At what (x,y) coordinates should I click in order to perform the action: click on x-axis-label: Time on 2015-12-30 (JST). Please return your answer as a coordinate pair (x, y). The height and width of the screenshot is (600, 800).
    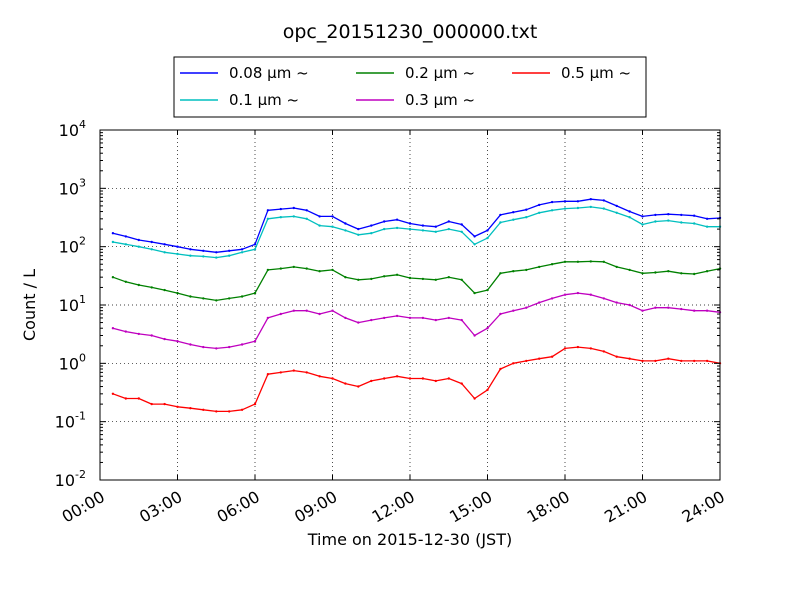
    Looking at the image, I should click on (409, 539).